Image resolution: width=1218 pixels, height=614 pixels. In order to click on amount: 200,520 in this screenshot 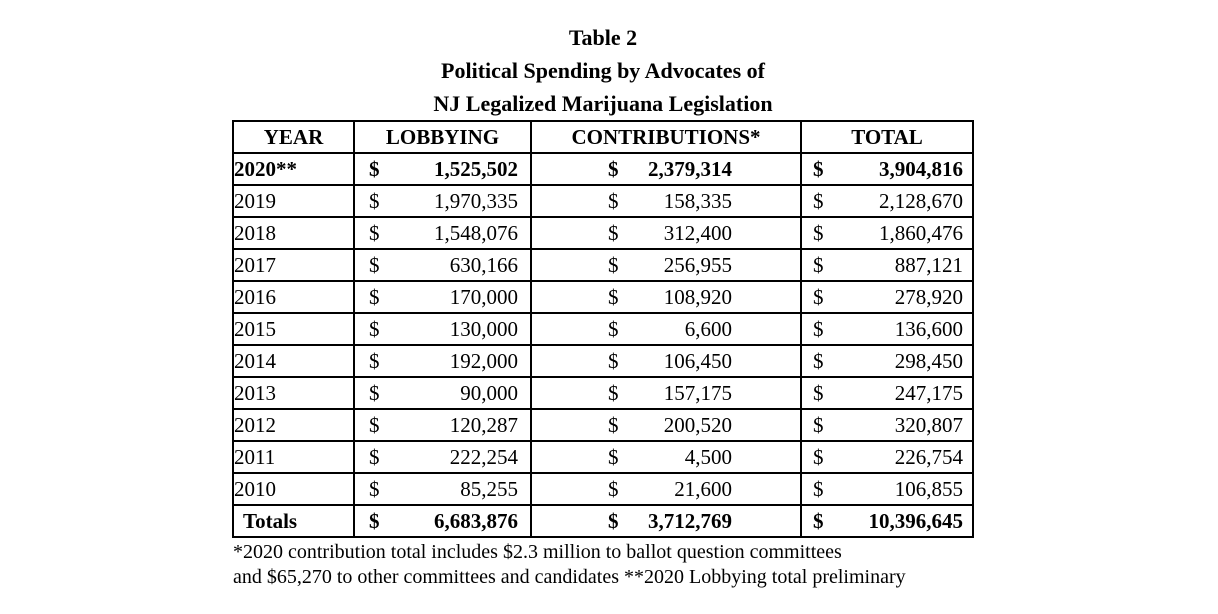, I will do `click(697, 424)`.